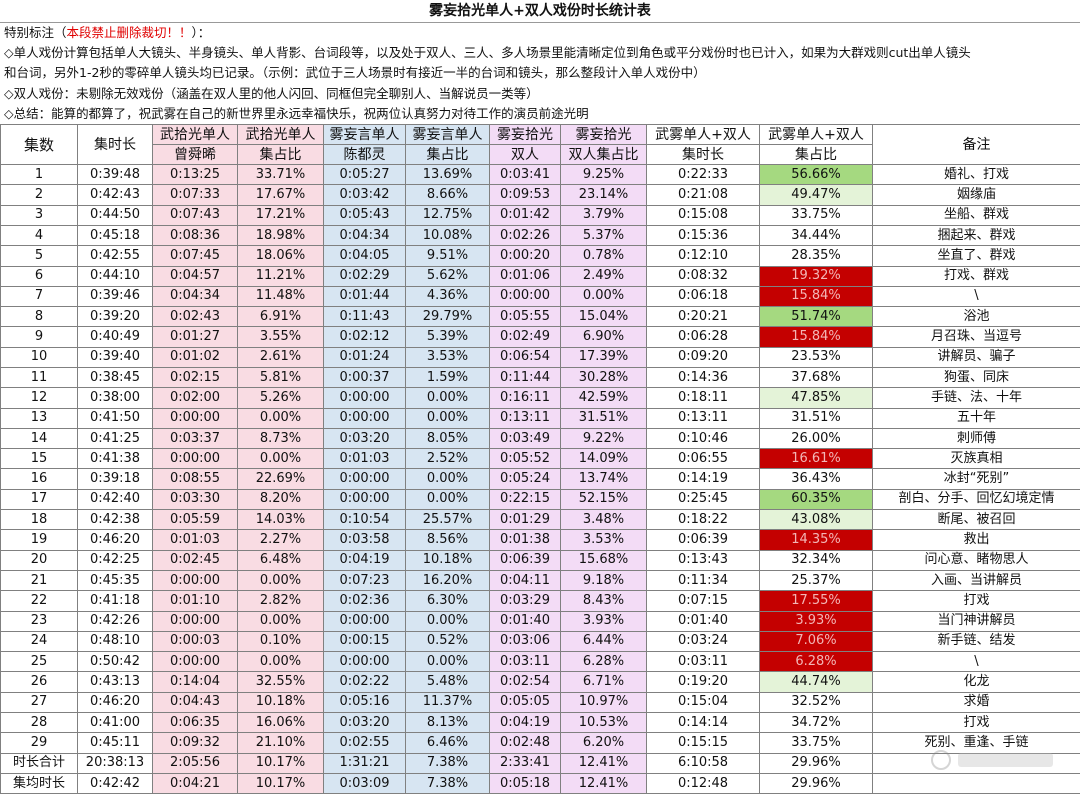  What do you see at coordinates (604, 256) in the screenshot?
I see `cell-duo-ratio: 0.78%` at bounding box center [604, 256].